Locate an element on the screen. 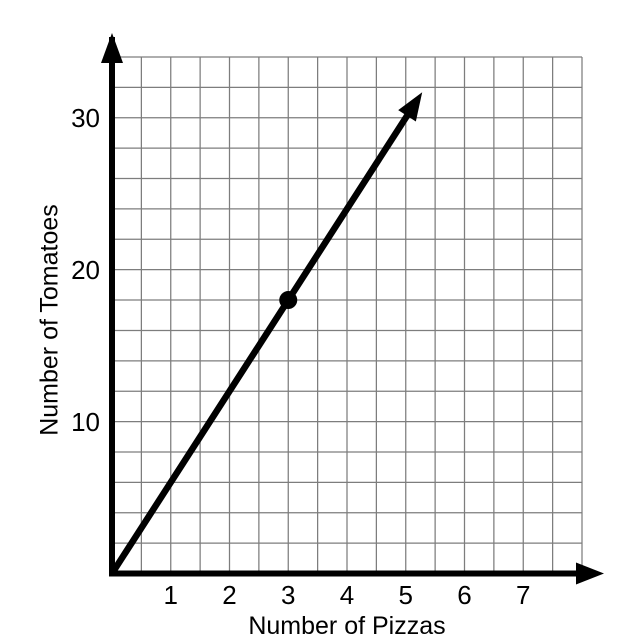 The width and height of the screenshot is (622, 643). x-tick-label: 6 is located at coordinates (464, 594).